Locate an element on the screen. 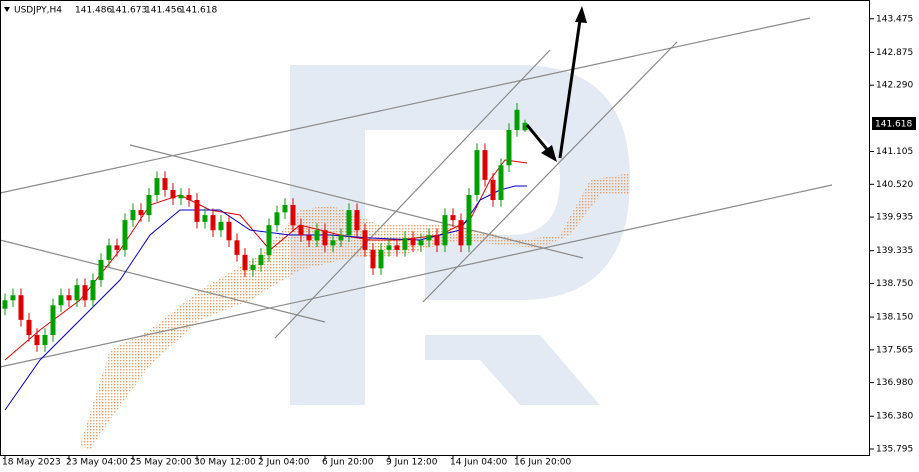 The width and height of the screenshot is (919, 472). y-tick-label: 142.875 is located at coordinates (894, 53).